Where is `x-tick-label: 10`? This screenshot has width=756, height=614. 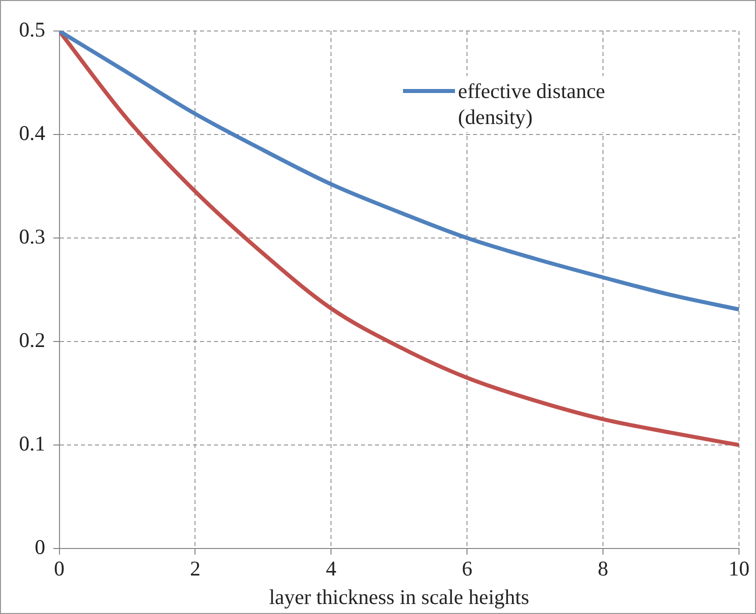 x-tick-label: 10 is located at coordinates (739, 568).